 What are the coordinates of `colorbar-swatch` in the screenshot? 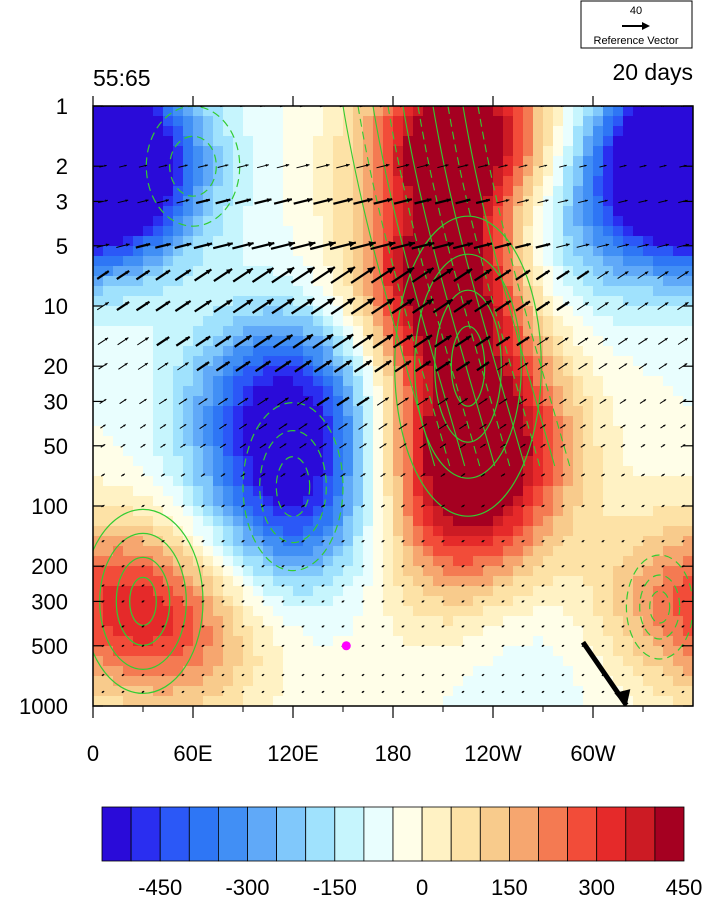 It's located at (320, 834).